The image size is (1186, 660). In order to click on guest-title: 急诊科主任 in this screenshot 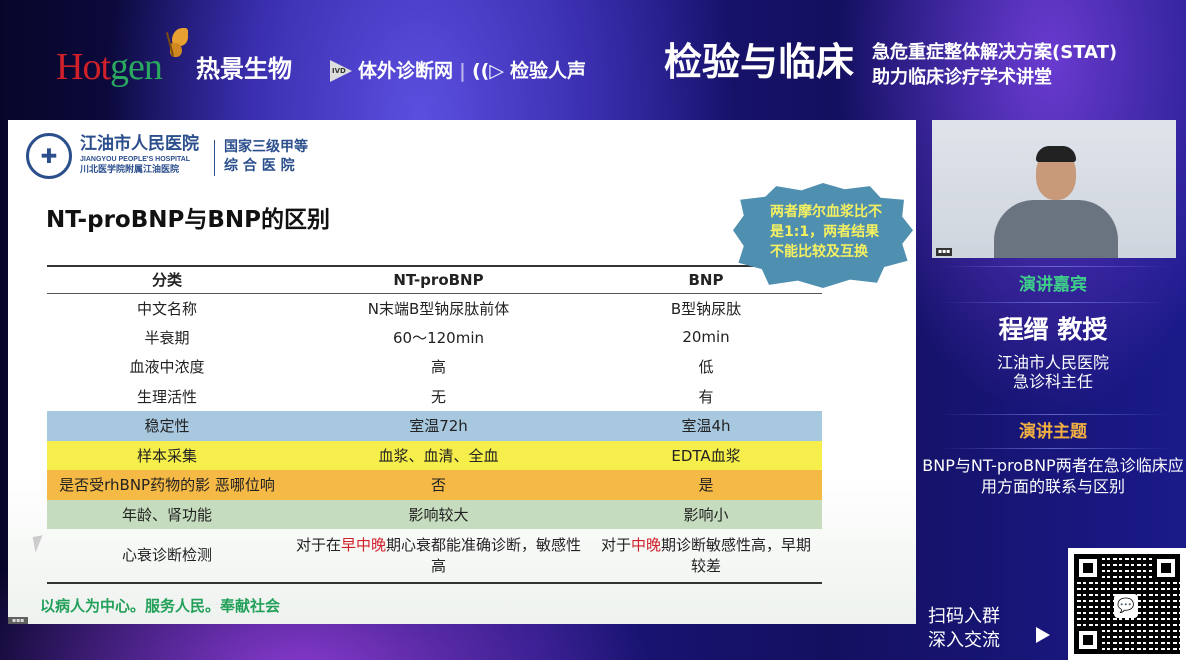, I will do `click(1052, 381)`.